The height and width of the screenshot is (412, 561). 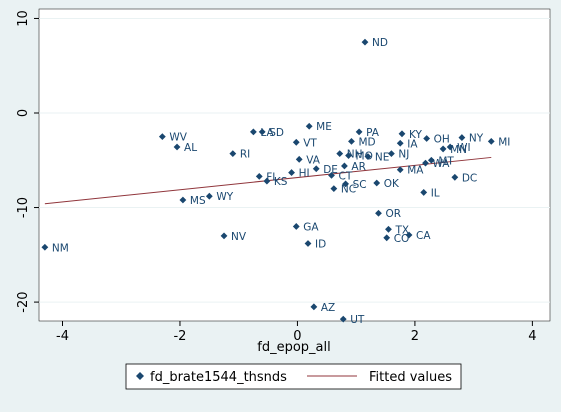 I want to click on point-label: AR, so click(x=358, y=167).